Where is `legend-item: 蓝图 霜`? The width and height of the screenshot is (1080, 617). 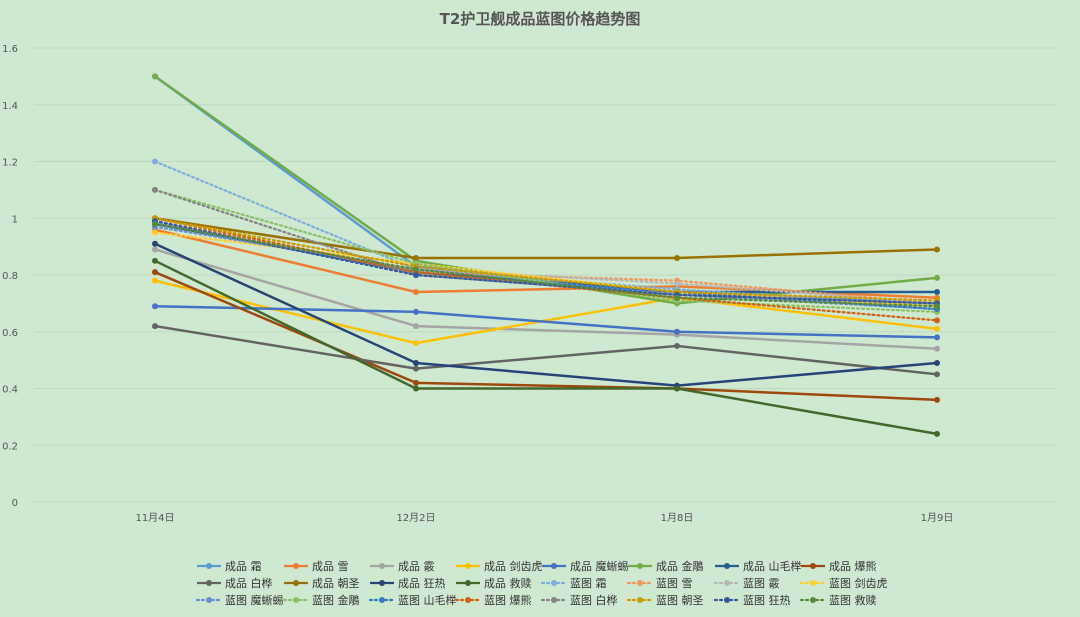 legend-item: 蓝图 霜 is located at coordinates (573, 583).